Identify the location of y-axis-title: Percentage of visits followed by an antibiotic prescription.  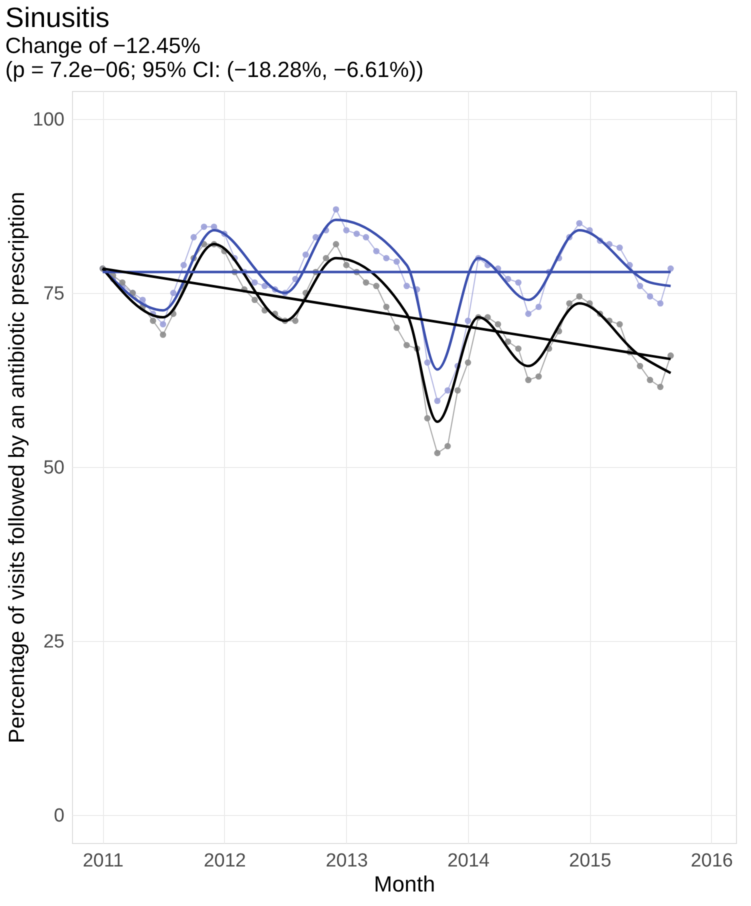
(16, 468).